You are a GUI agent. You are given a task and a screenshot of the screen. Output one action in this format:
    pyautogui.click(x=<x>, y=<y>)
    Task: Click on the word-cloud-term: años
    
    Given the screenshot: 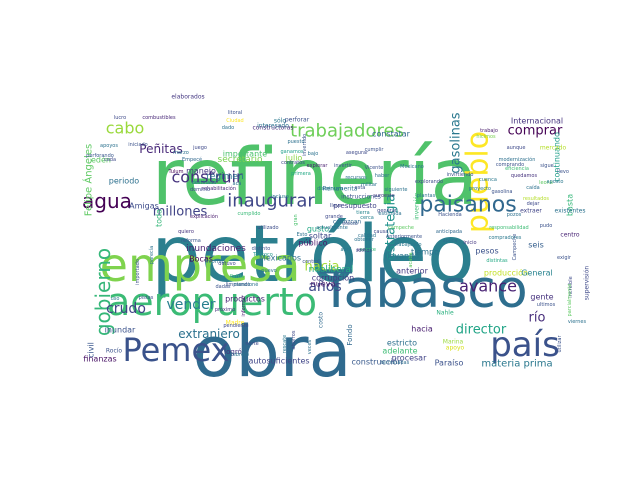 What is the action you would take?
    pyautogui.click(x=324, y=287)
    